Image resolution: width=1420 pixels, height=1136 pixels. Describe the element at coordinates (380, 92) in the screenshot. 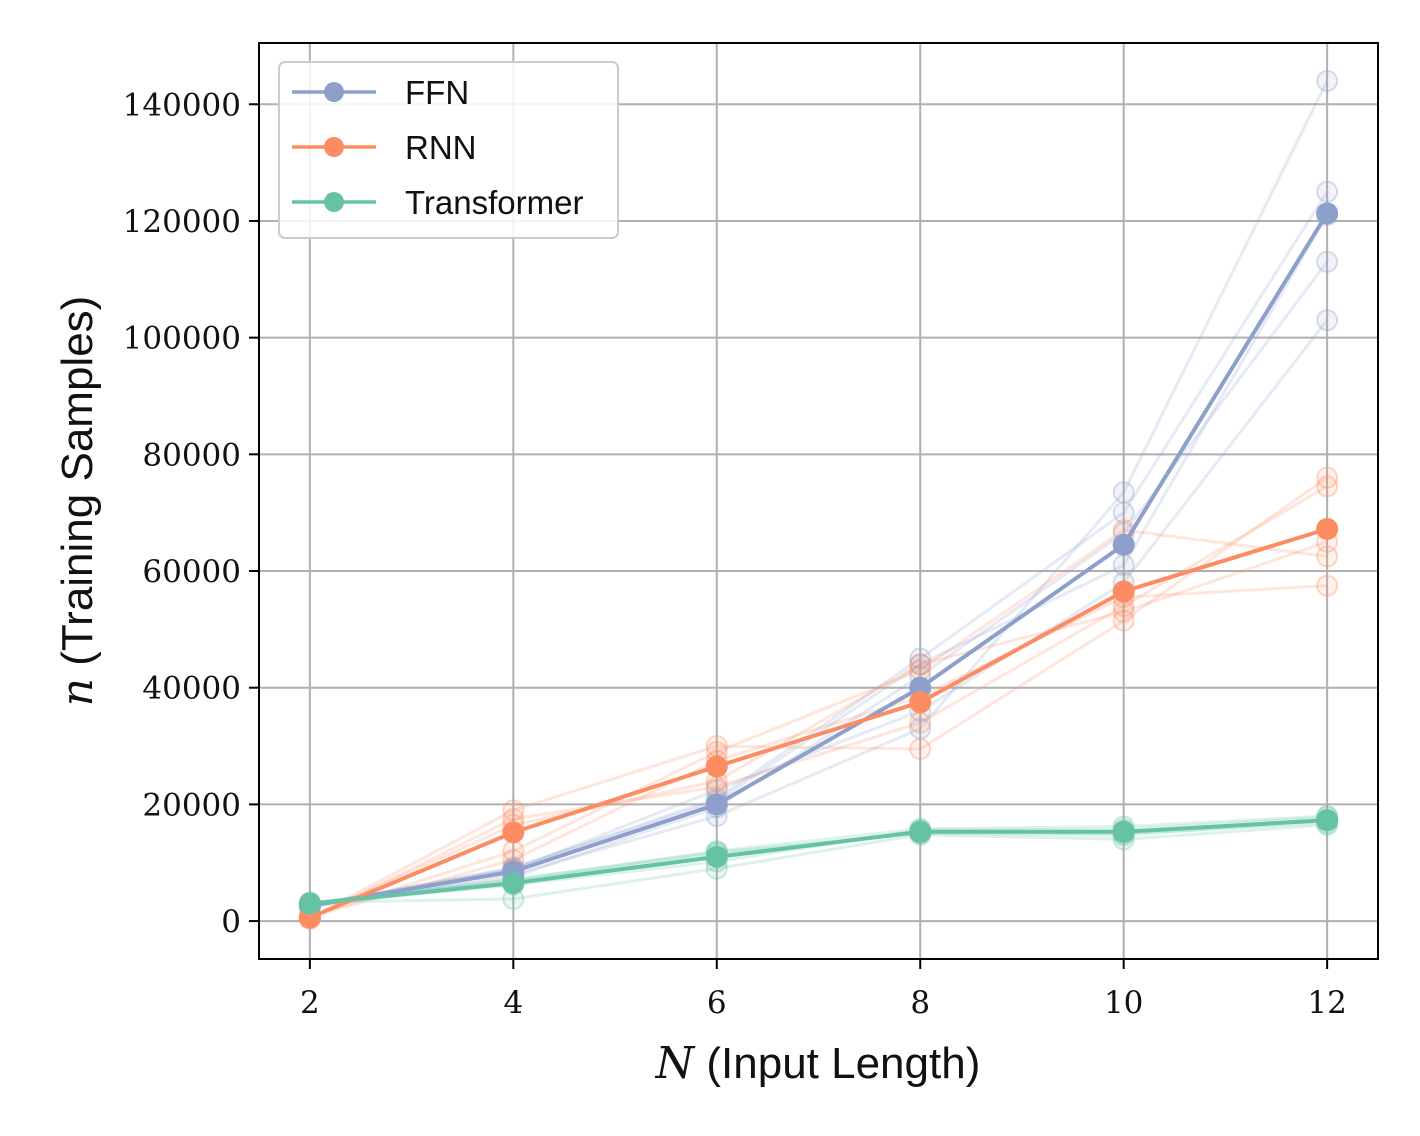

I see `legend-item-ffn: FFN` at that location.